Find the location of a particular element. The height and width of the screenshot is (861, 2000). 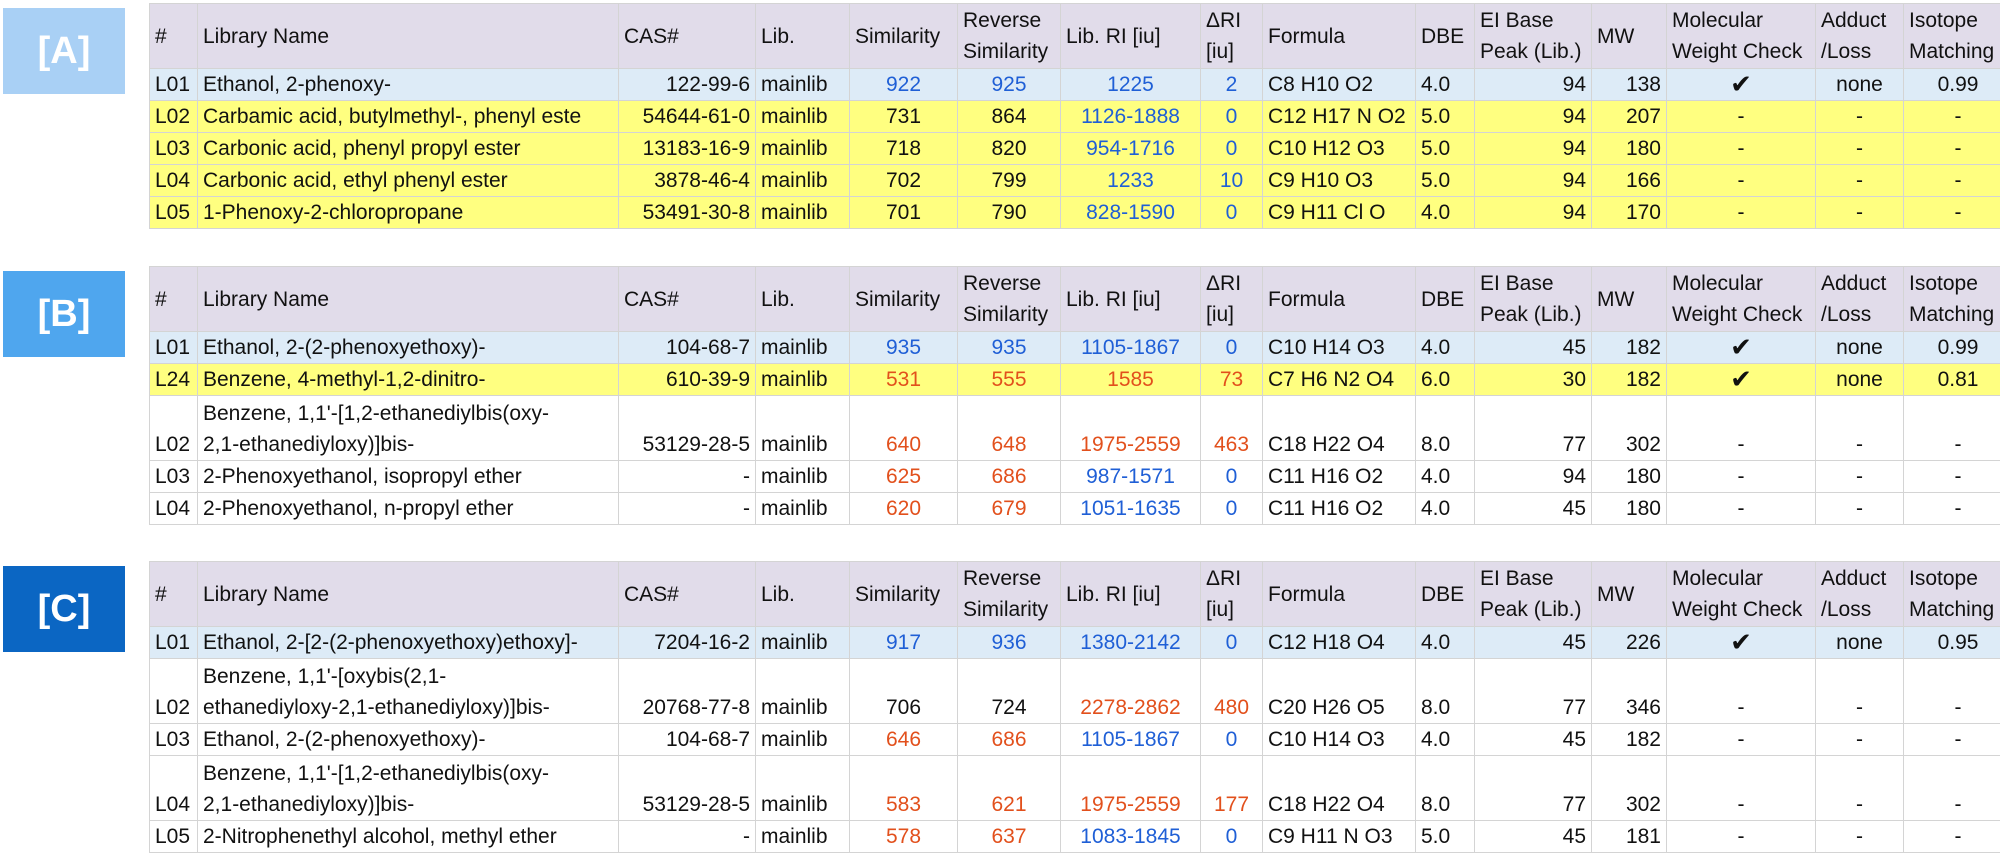

library-name-line: 2,1-ethanediyloxy)]bis- is located at coordinates (309, 804).